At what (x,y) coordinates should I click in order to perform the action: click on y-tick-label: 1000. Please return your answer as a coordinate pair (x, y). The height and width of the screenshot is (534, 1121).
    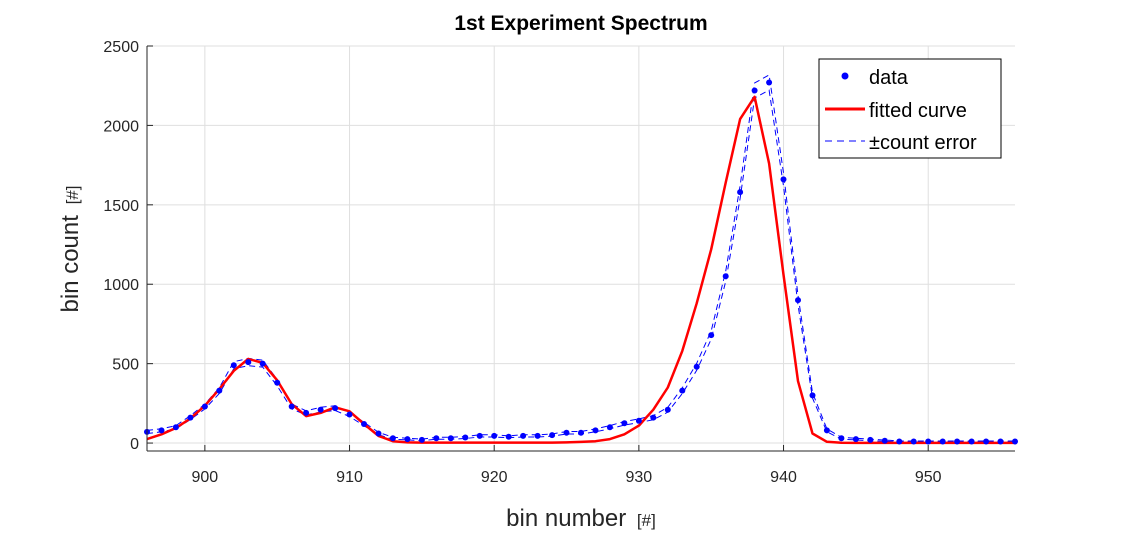
    Looking at the image, I should click on (121, 285).